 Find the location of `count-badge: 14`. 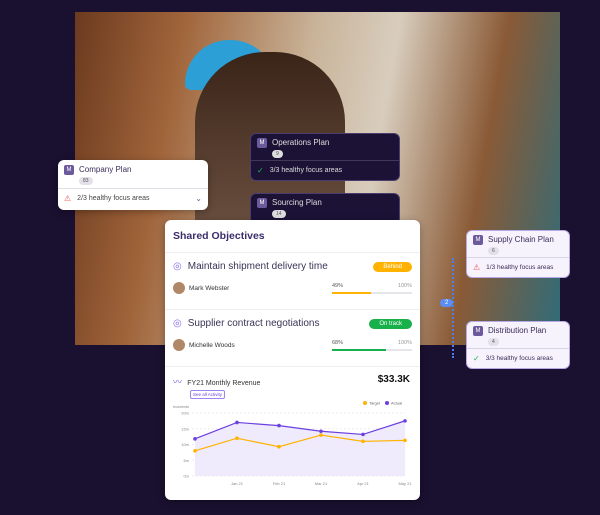

count-badge: 14 is located at coordinates (279, 214).